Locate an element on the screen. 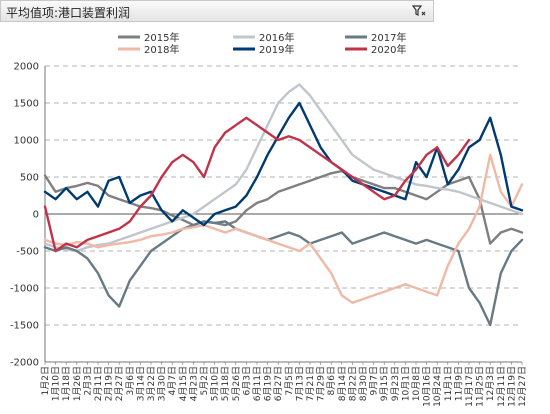  y-tick-label: 1000 is located at coordinates (26, 141).